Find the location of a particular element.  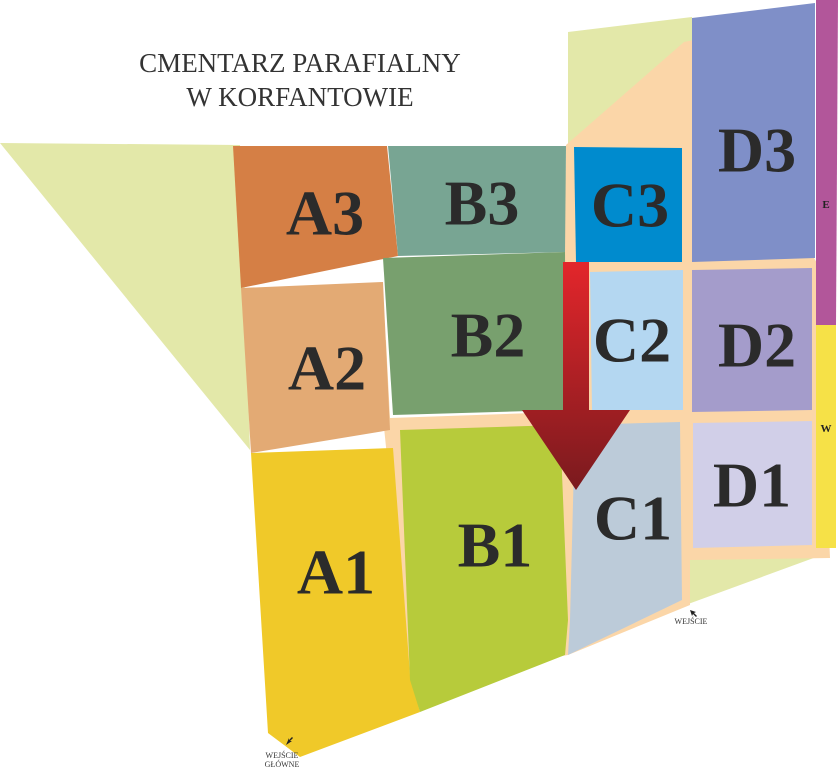

sector-label: B2 is located at coordinates (488, 335).